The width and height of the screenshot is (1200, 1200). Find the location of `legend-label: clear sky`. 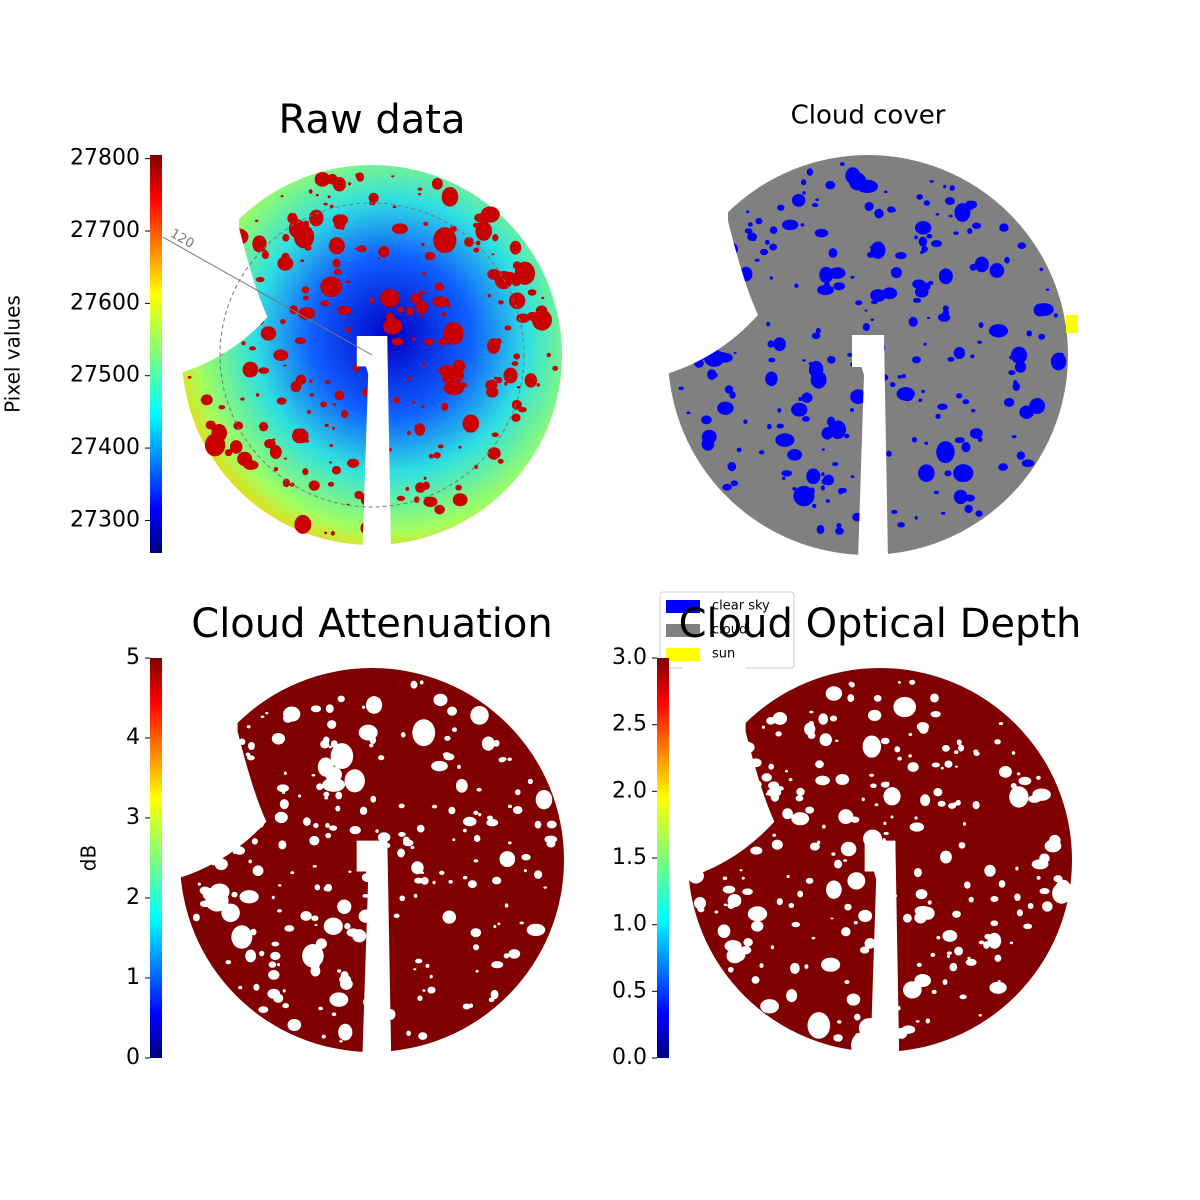

legend-label: clear sky is located at coordinates (741, 606).